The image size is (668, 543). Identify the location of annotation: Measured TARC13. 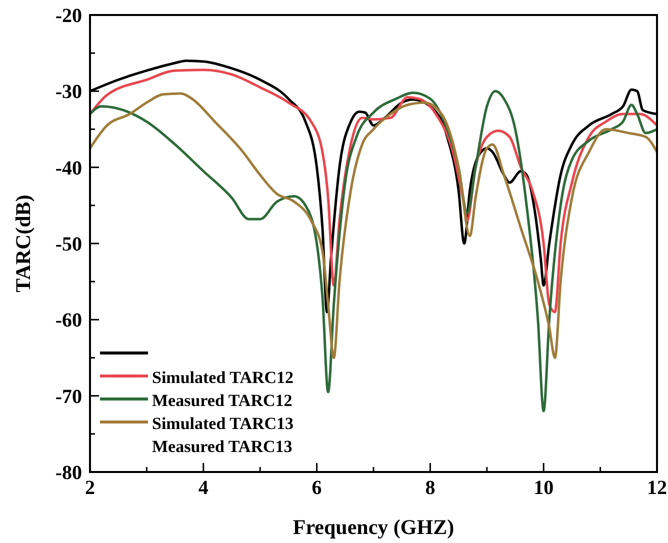
(222, 446).